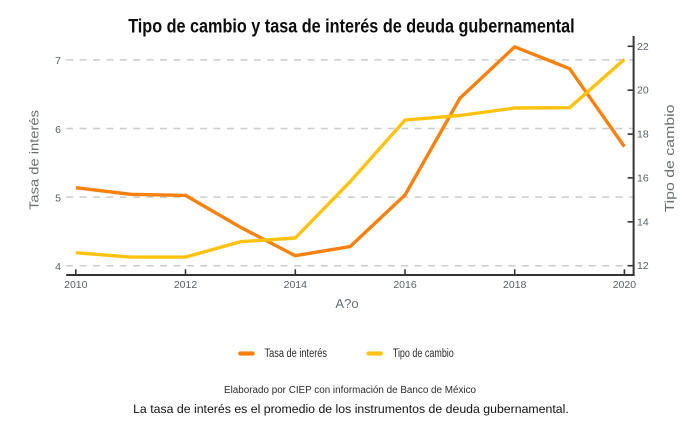 This screenshot has width=700, height=435. What do you see at coordinates (643, 266) in the screenshot?
I see `svg-text: 12` at bounding box center [643, 266].